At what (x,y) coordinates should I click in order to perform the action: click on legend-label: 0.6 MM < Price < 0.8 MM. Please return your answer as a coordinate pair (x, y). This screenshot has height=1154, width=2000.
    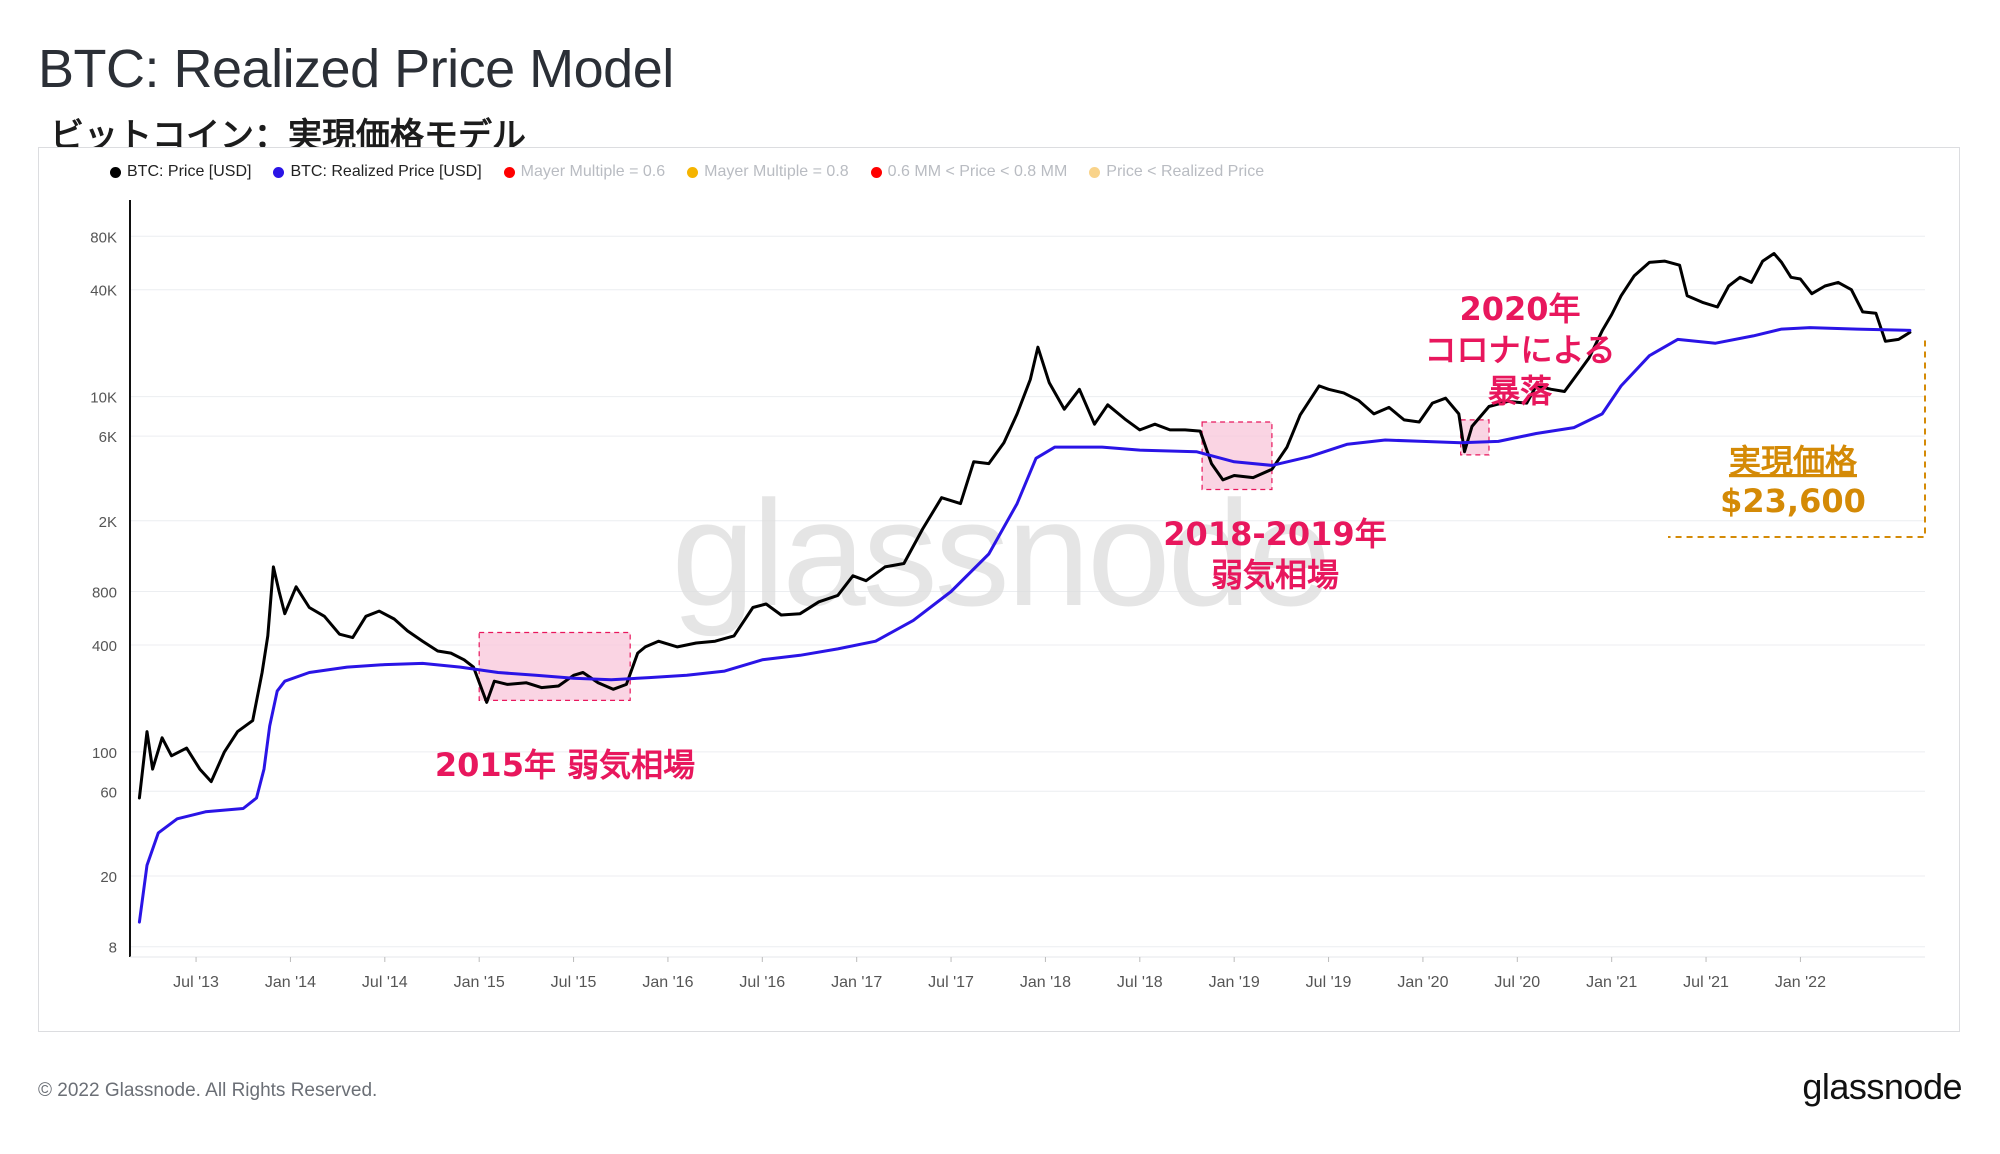
    Looking at the image, I should click on (977, 171).